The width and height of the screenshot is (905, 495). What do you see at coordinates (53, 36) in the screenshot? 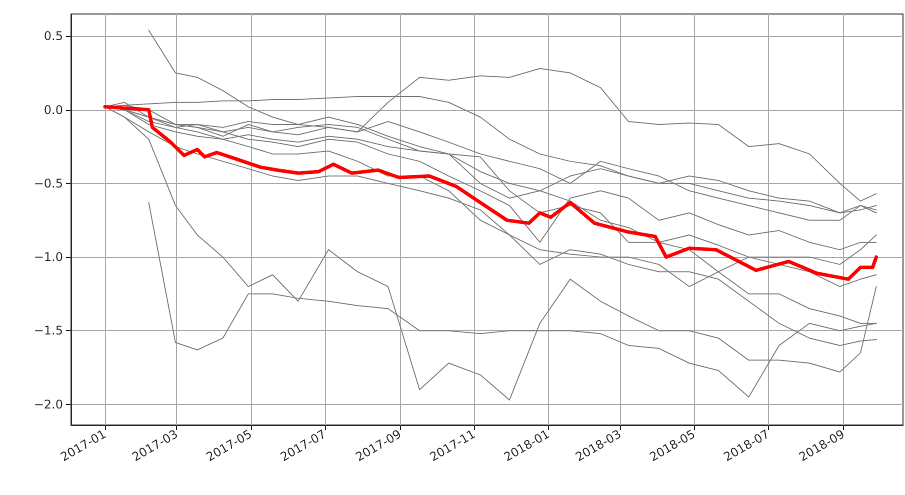
I see `y-tick-label: 0.5` at bounding box center [53, 36].